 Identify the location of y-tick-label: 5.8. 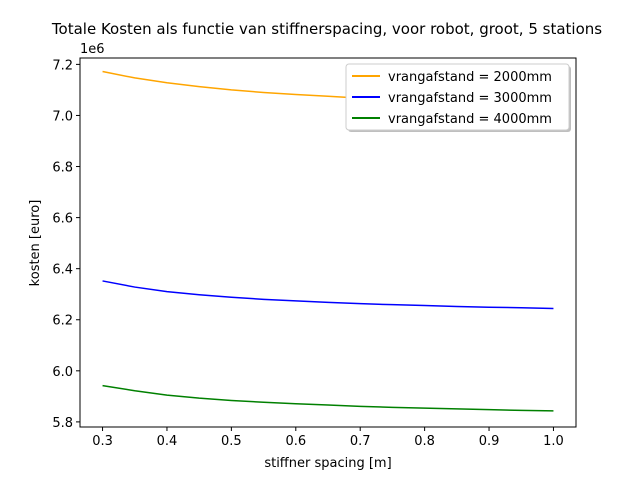
(62, 423).